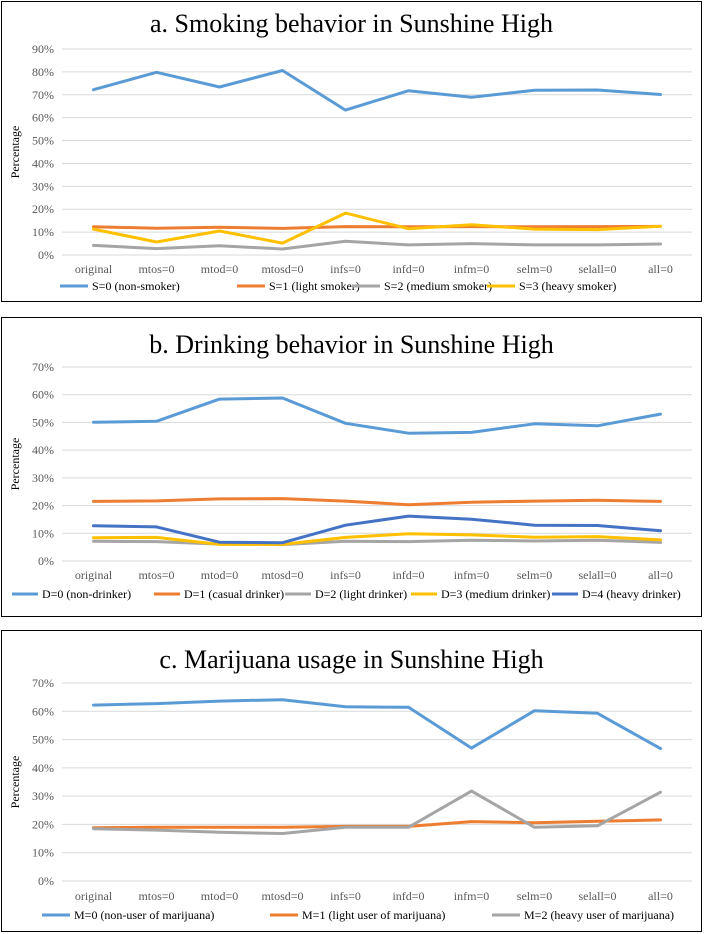  Describe the element at coordinates (43, 72) in the screenshot. I see `y-tick-label: 80%` at that location.